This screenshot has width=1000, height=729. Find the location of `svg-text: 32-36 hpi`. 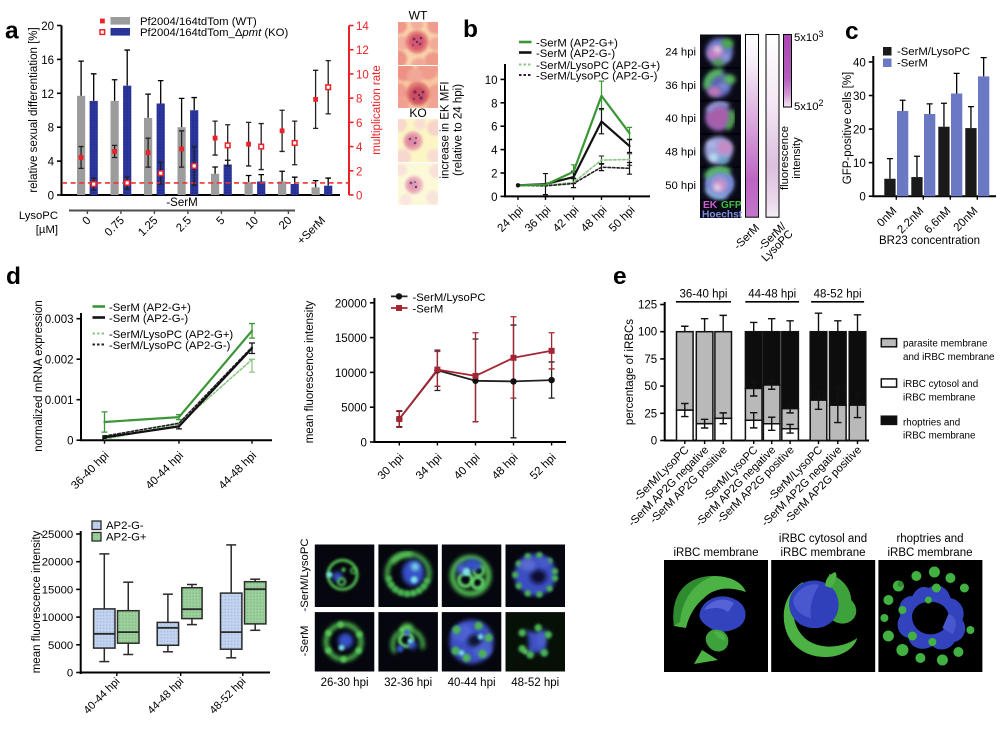

svg-text: 32-36 hpi is located at coordinates (408, 683).